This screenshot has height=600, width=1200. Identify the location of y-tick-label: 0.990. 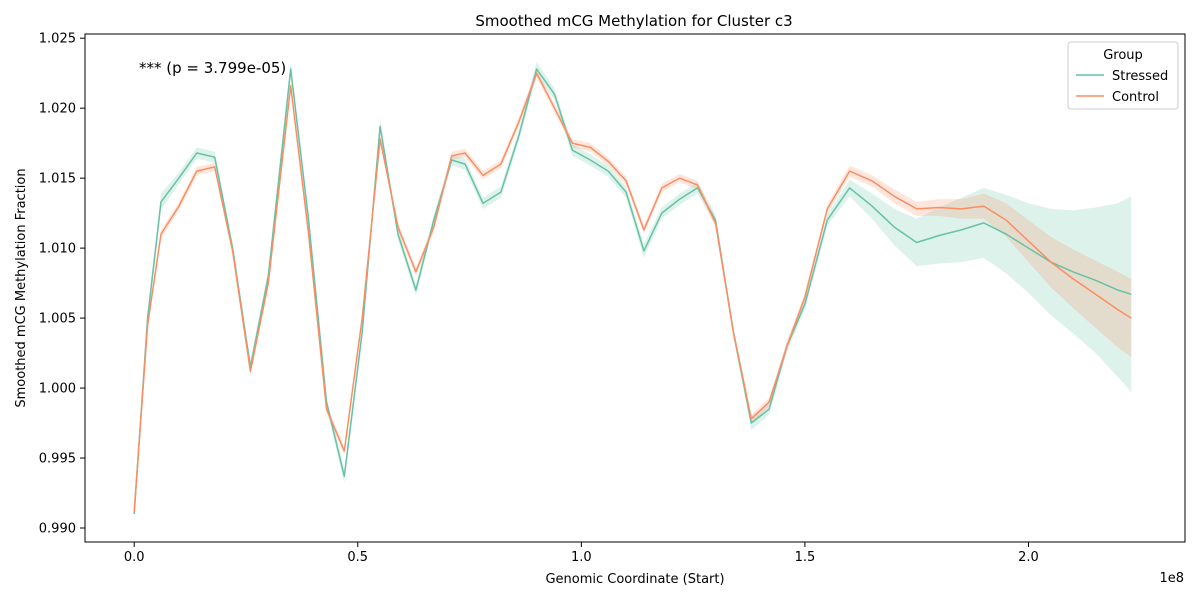
(57, 529).